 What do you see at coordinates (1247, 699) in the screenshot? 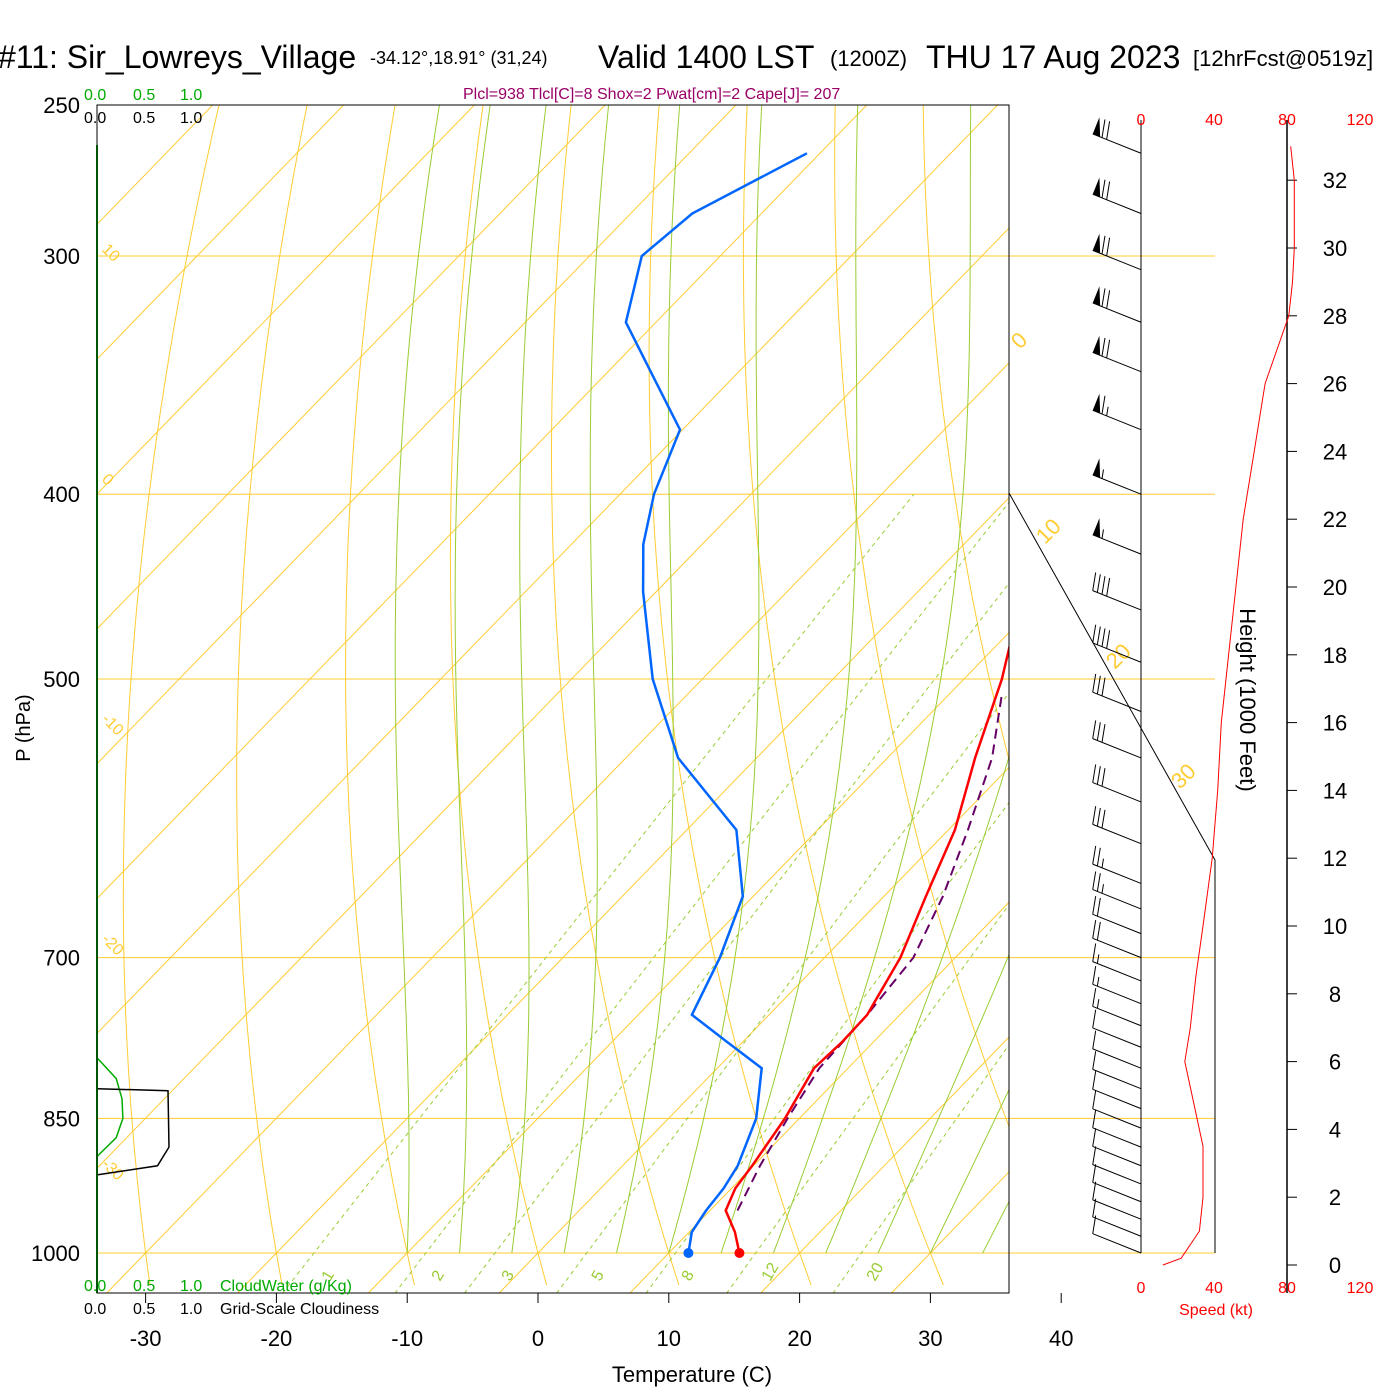
I see `height-axis-title: Height (1000 Feet)` at bounding box center [1247, 699].